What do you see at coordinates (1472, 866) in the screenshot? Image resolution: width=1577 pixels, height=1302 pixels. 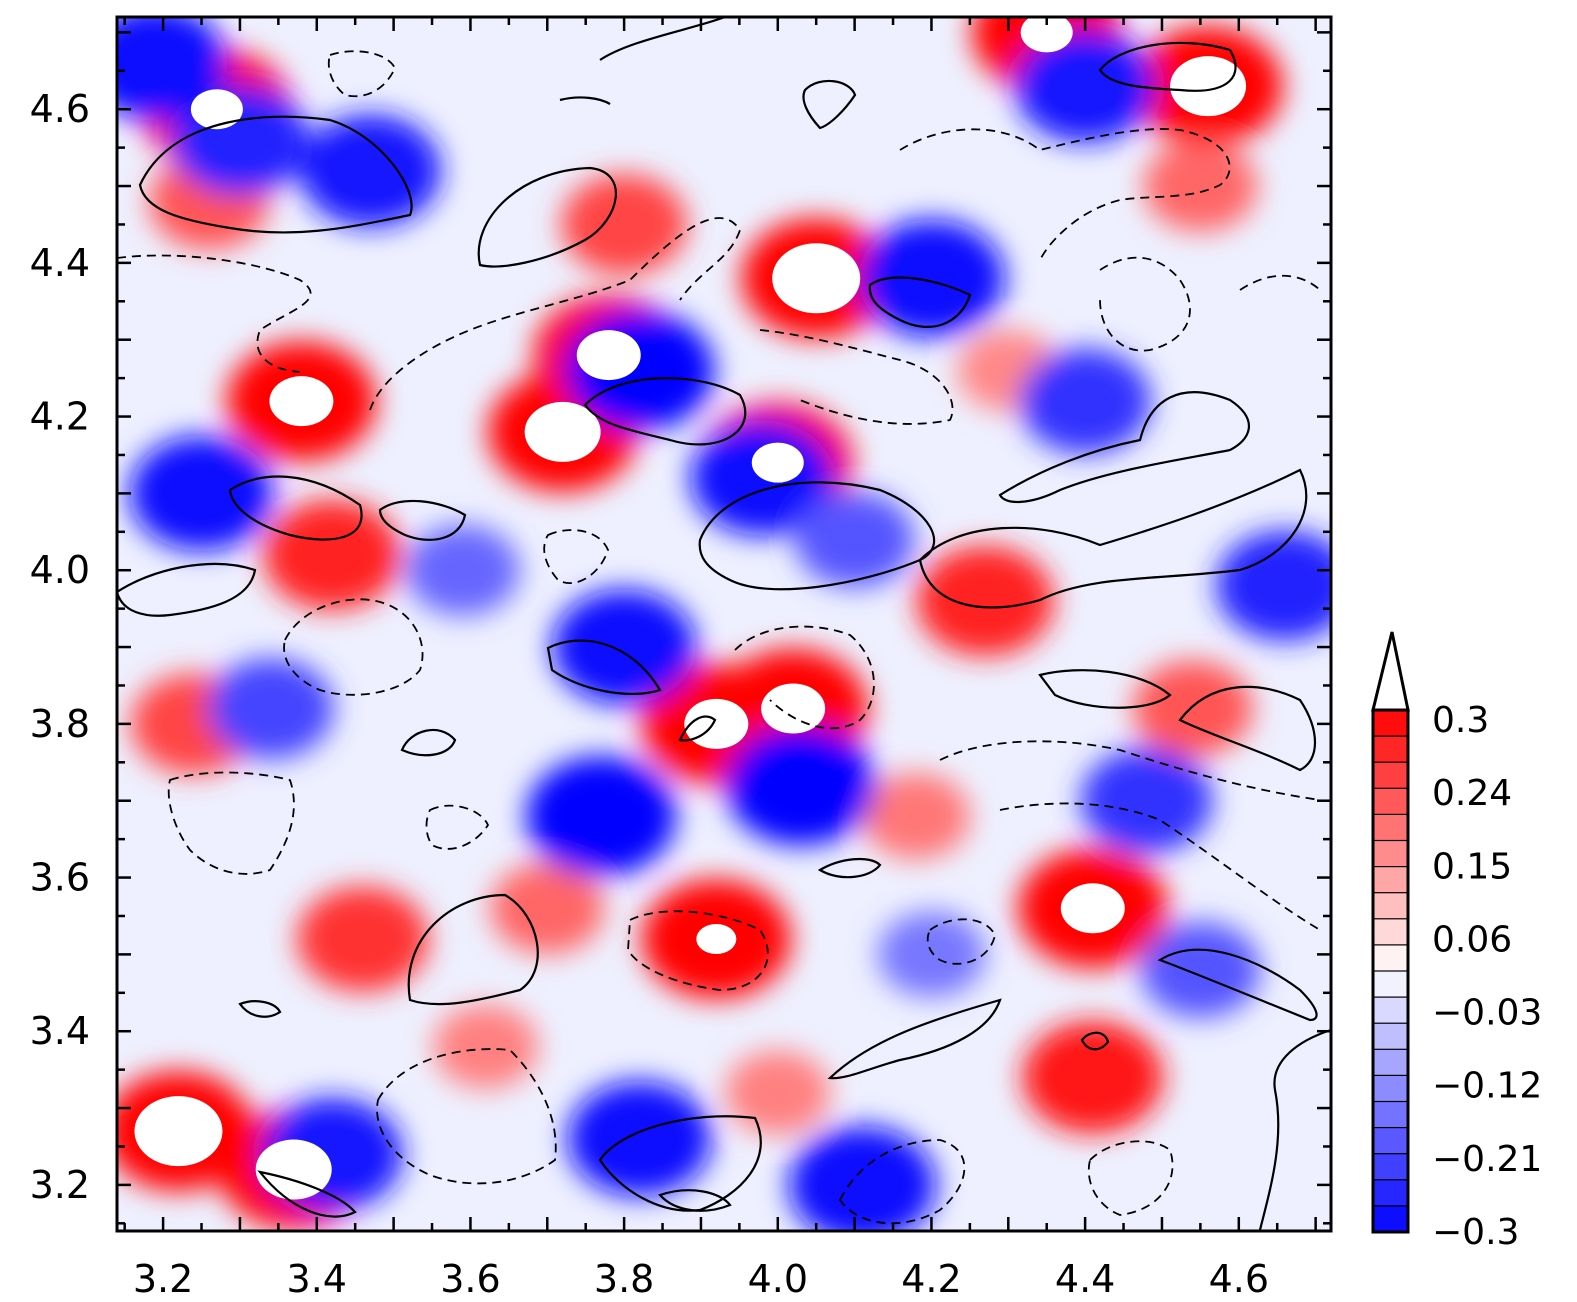 I see `colorbar-label: 0.15` at bounding box center [1472, 866].